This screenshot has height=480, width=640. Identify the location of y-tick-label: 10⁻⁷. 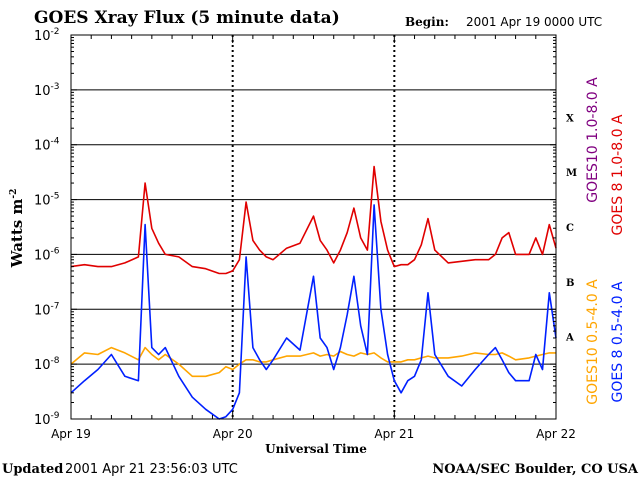
(47, 309).